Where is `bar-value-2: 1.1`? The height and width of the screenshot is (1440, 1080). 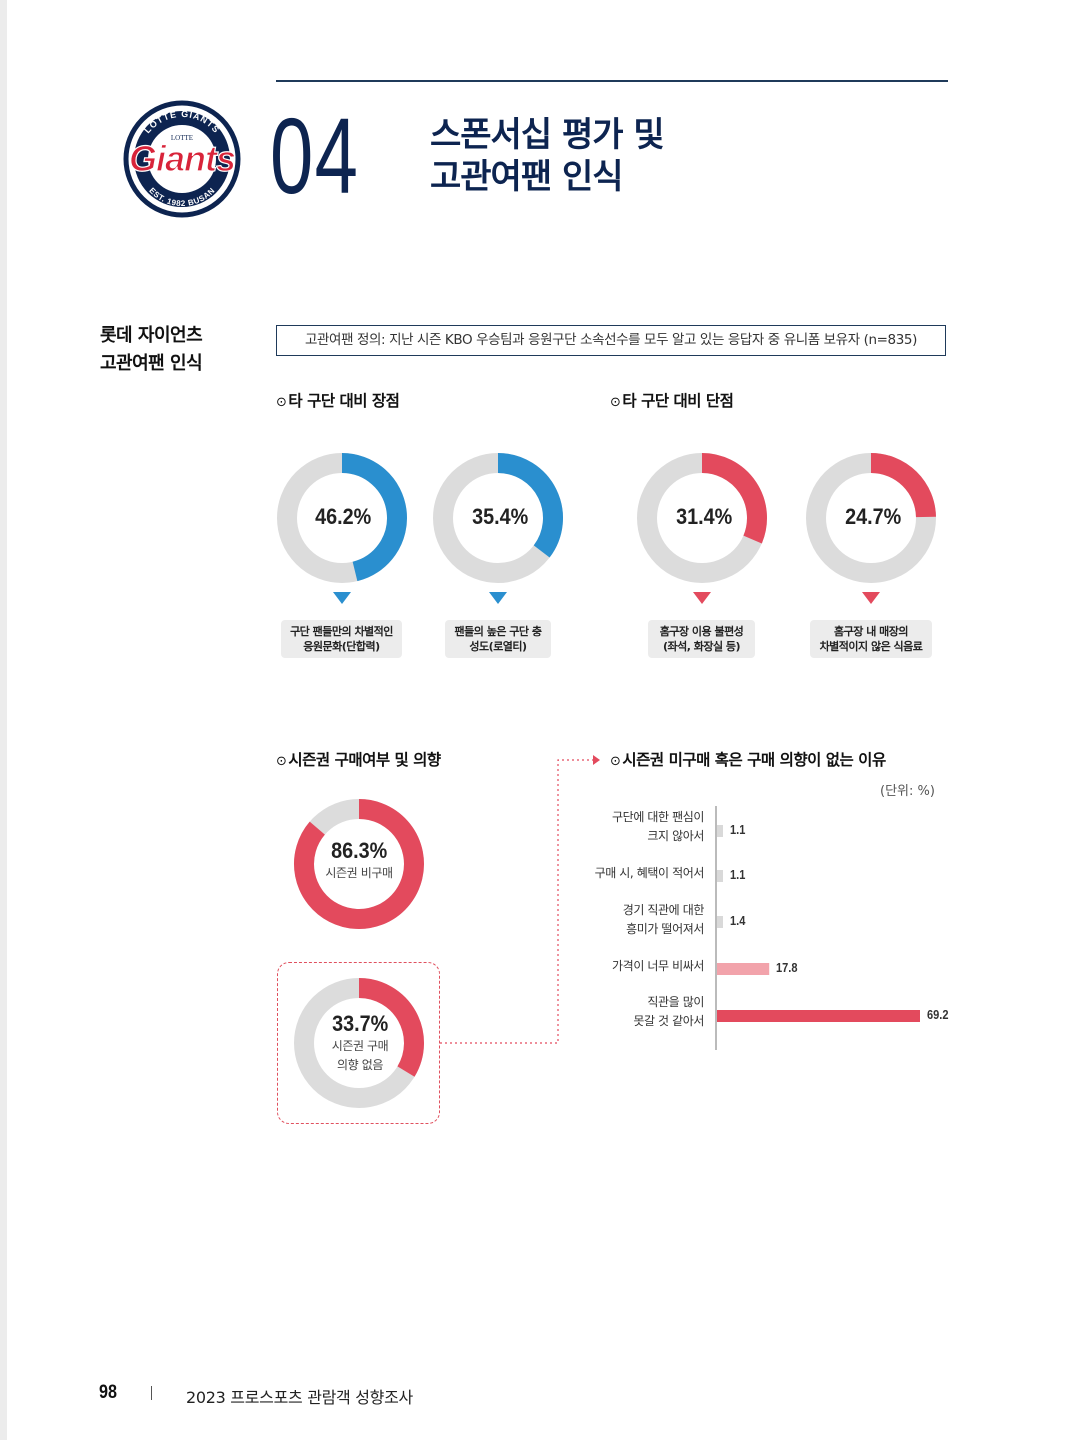 bar-value-2: 1.1 is located at coordinates (738, 874).